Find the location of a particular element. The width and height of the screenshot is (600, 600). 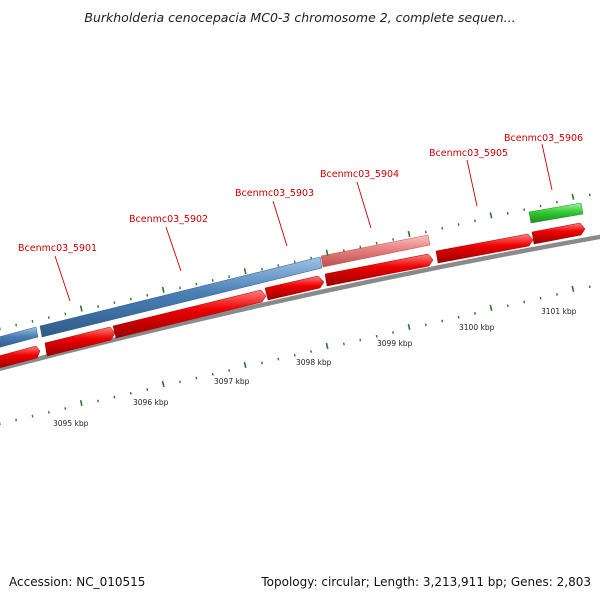

gene-label: Bcenmc03_5903 is located at coordinates (274, 193).